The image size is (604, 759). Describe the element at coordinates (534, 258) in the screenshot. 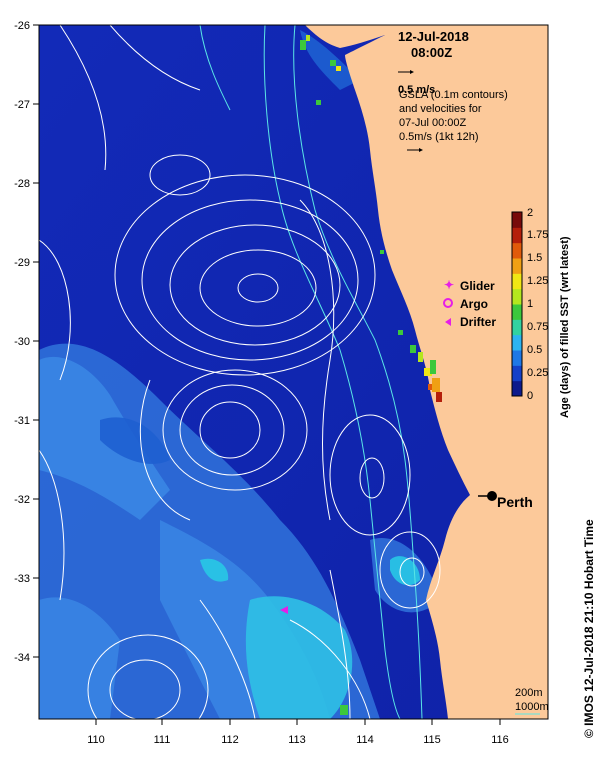

I see `colorbar-tick-label: 1.5` at that location.